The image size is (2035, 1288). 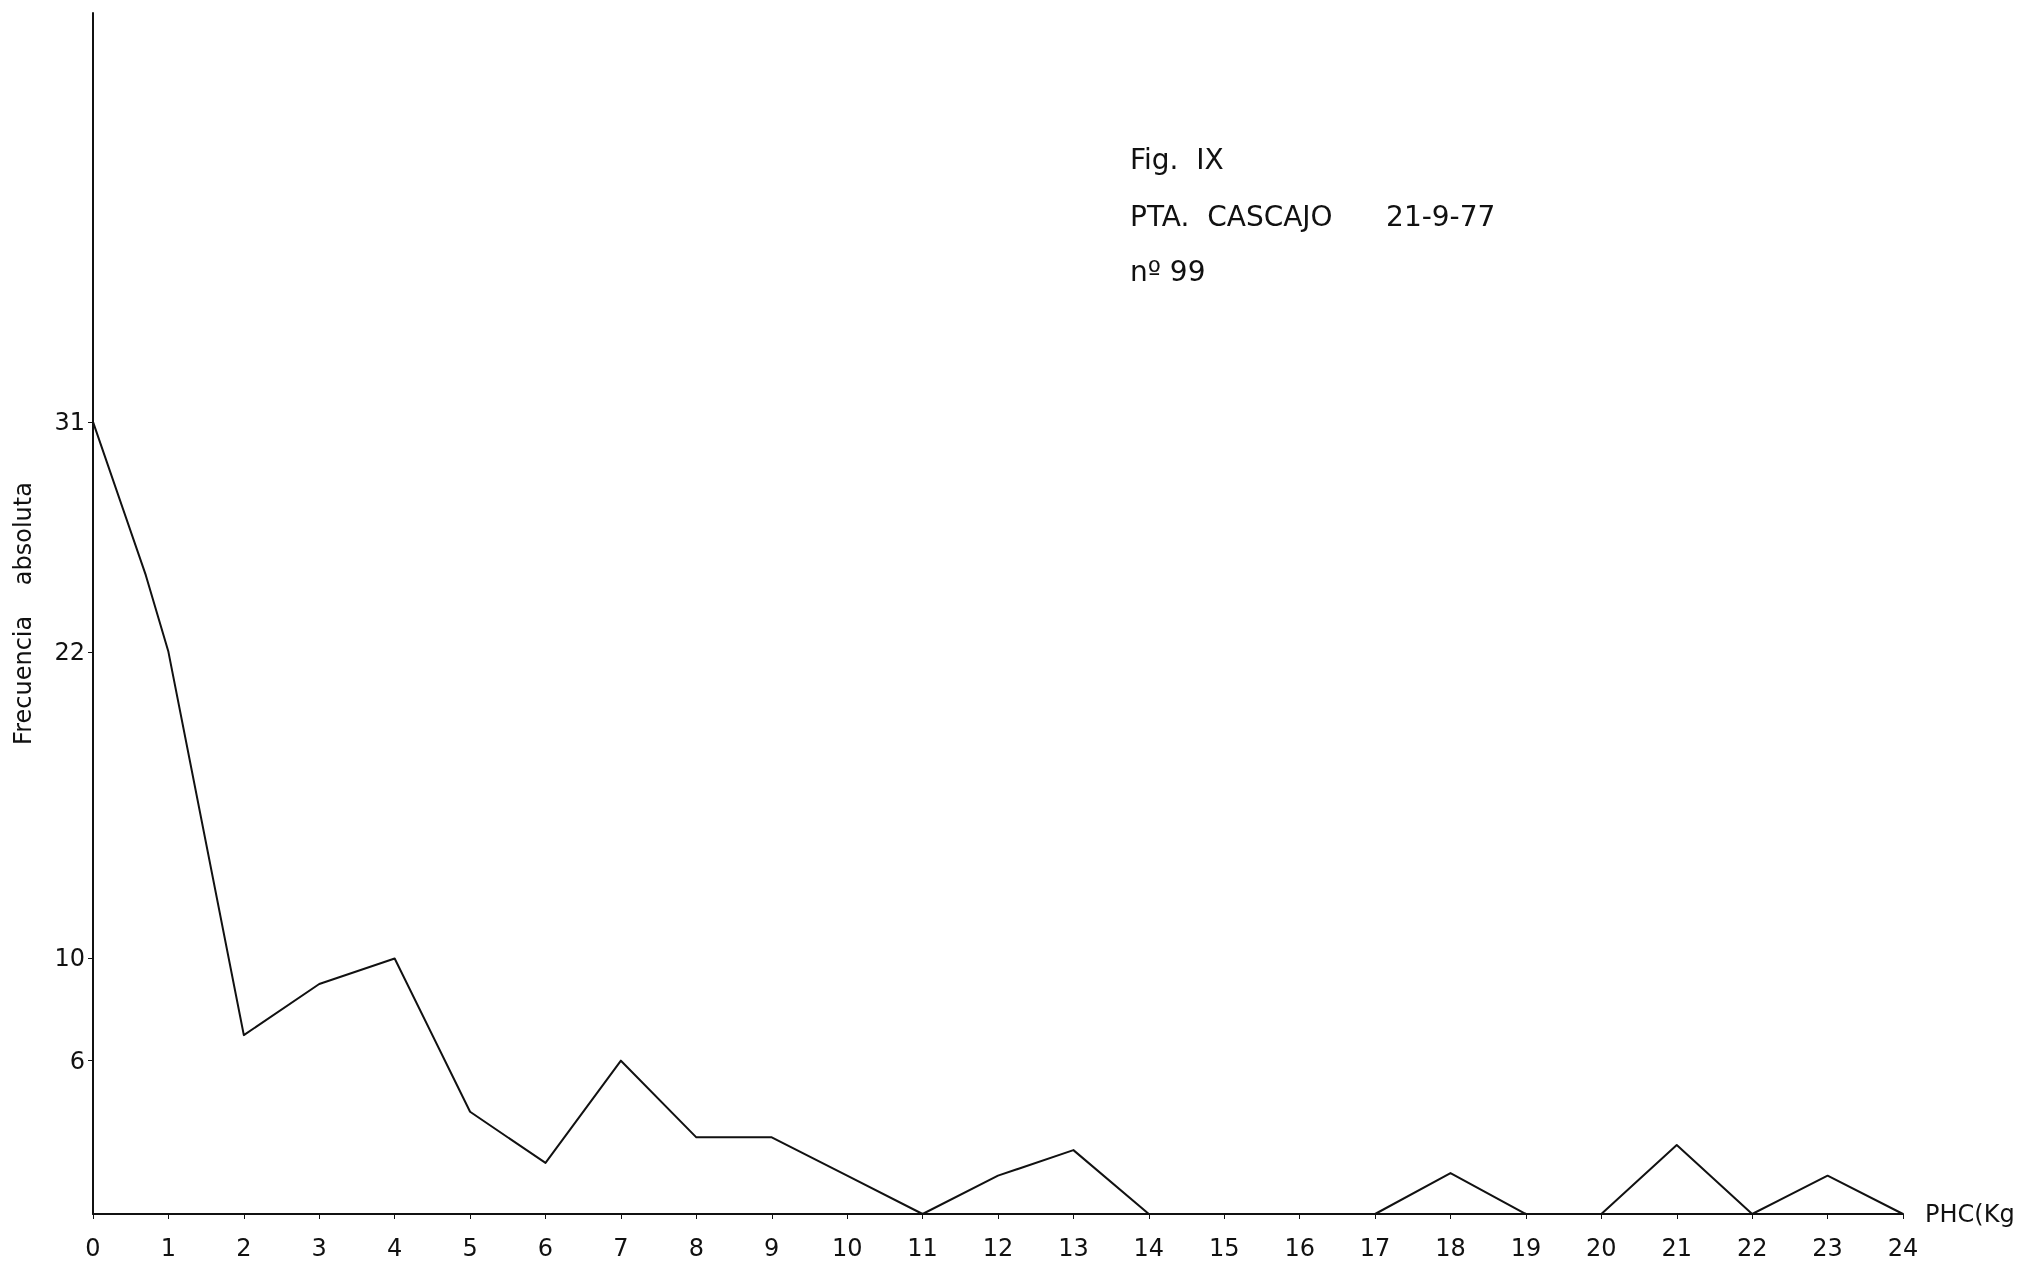 What do you see at coordinates (1827, 1248) in the screenshot?
I see `x-tick-label: 23` at bounding box center [1827, 1248].